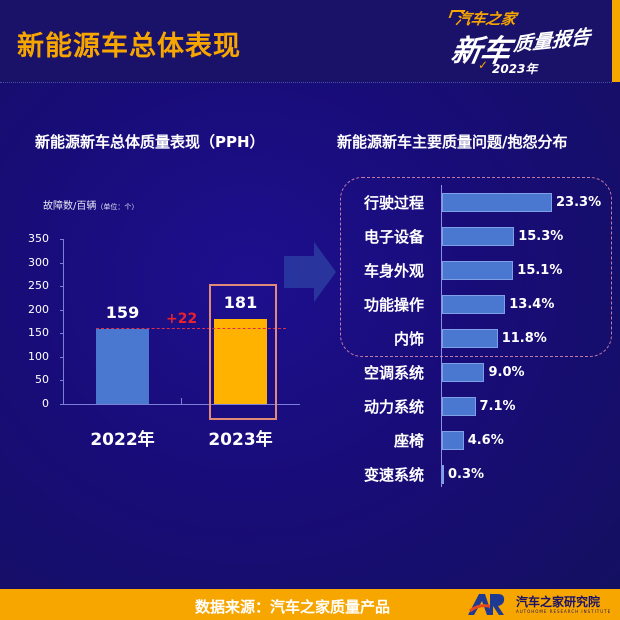 Image resolution: width=620 pixels, height=620 pixels. What do you see at coordinates (191, 328) in the screenshot?
I see `reference-dashed-line` at bounding box center [191, 328].